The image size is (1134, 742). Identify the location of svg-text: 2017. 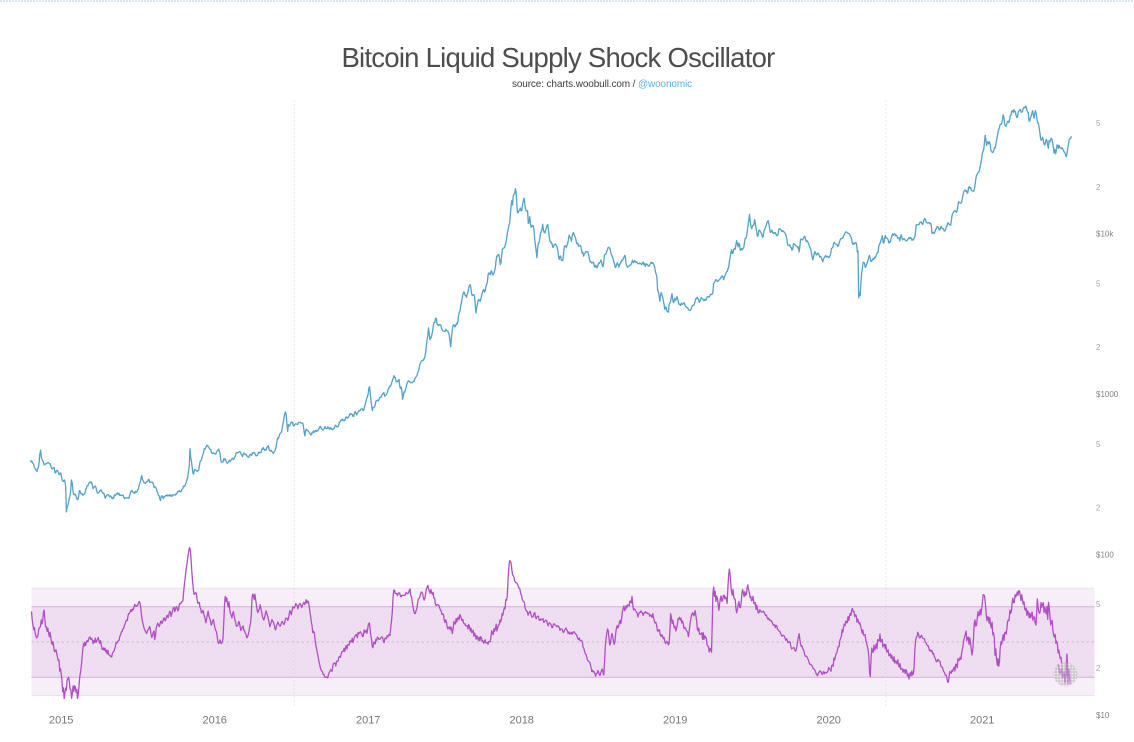
(368, 721).